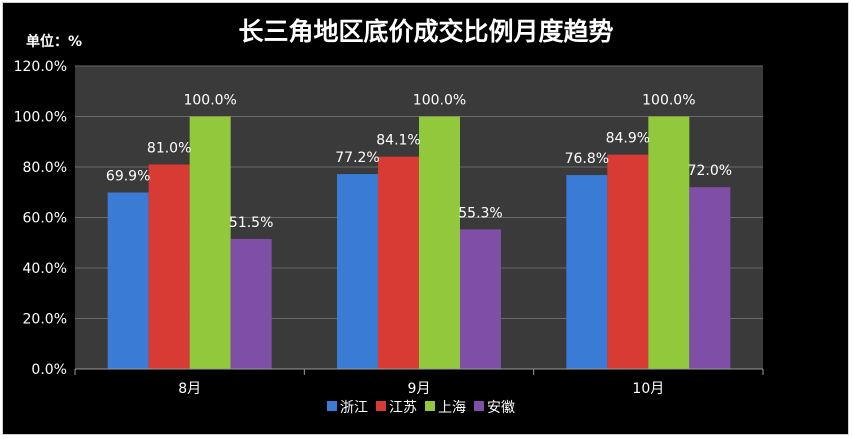  Describe the element at coordinates (480, 213) in the screenshot. I see `data-label: 55.3%` at that location.